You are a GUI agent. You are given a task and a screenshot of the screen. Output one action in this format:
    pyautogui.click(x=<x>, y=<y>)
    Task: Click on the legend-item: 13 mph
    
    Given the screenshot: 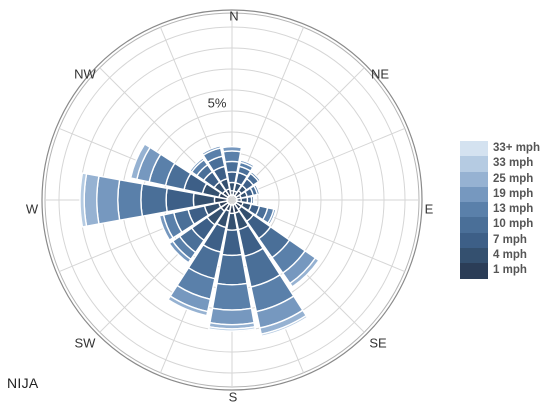 What is the action you would take?
    pyautogui.click(x=508, y=210)
    